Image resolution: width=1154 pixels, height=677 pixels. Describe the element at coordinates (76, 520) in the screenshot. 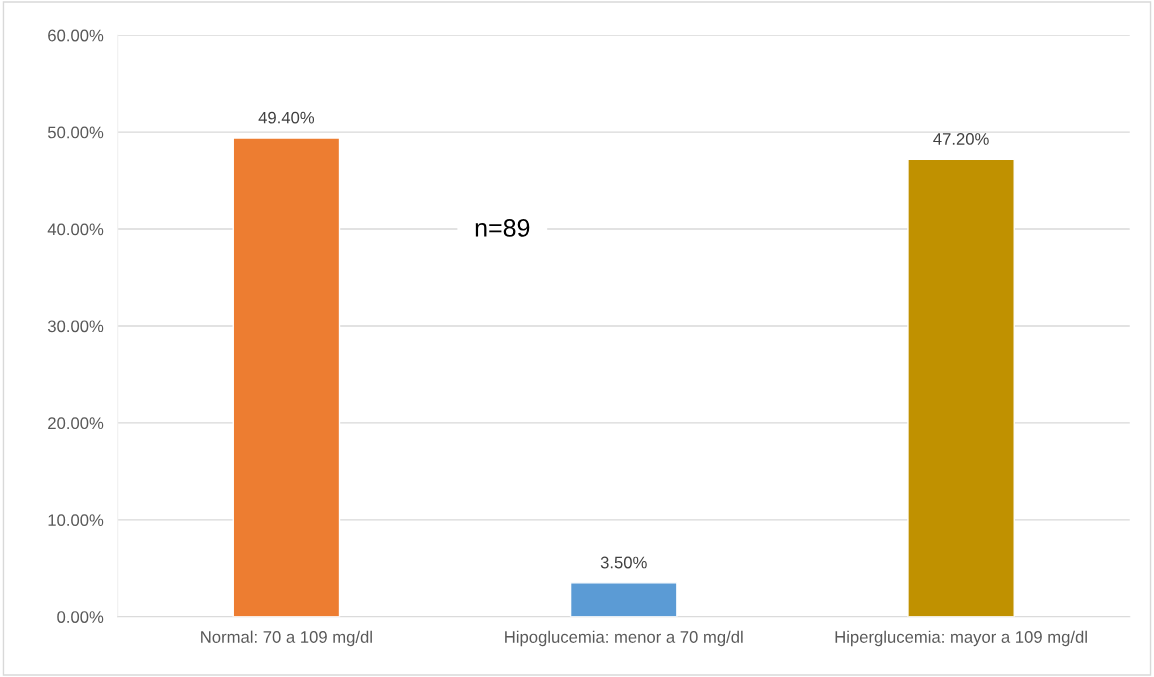

I see `y-tick-label: 10.00%` at that location.